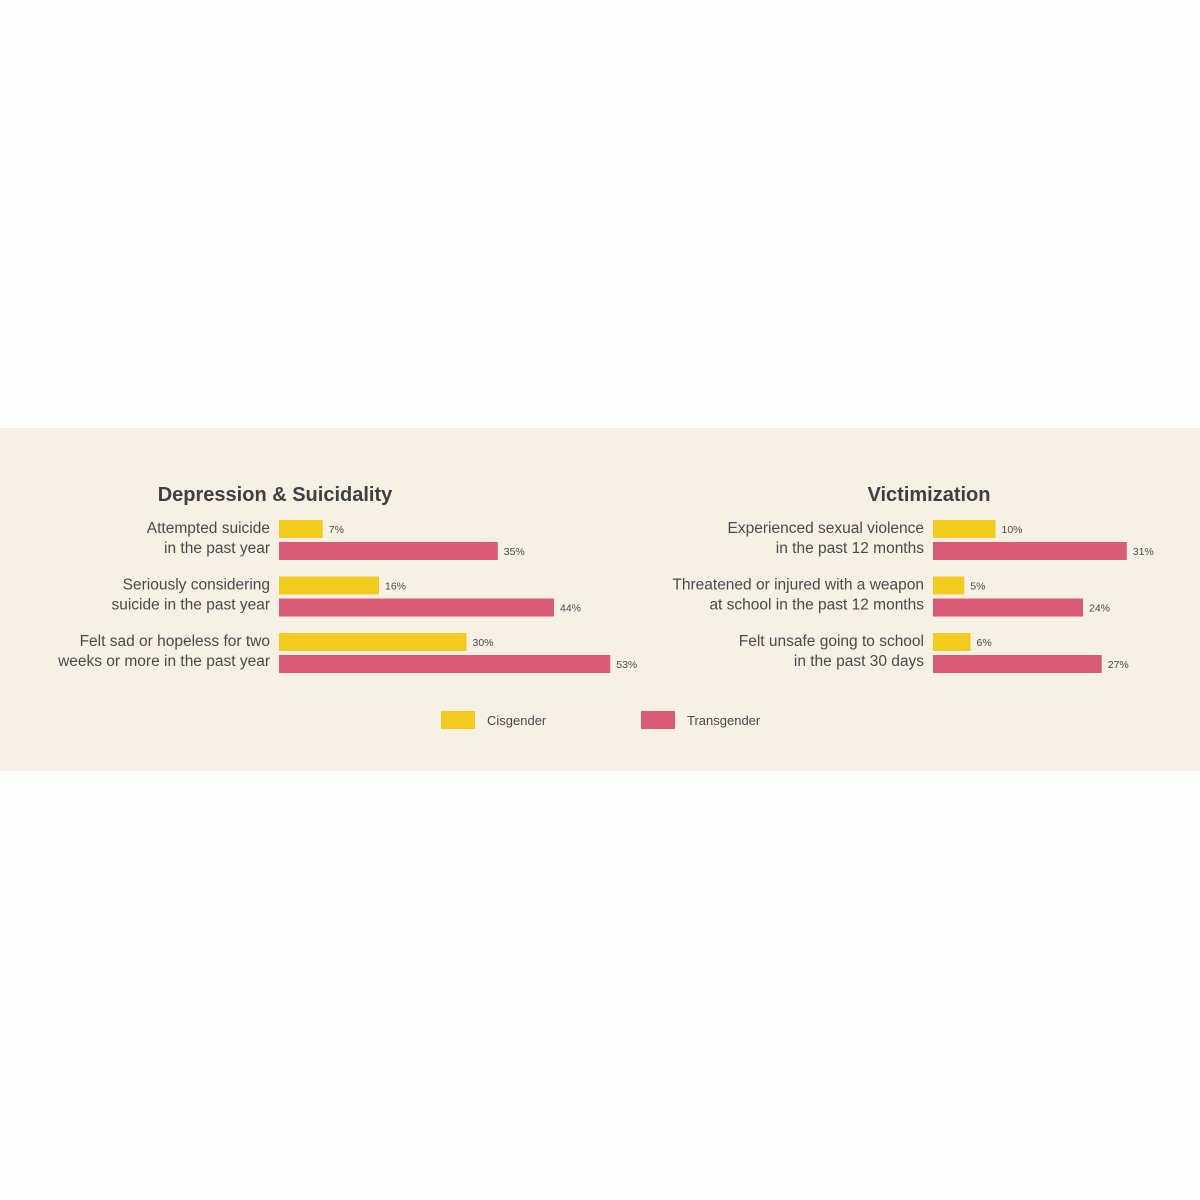 The width and height of the screenshot is (1200, 1200). Describe the element at coordinates (163, 661) in the screenshot. I see `category-label: weeks or more in the past year` at that location.